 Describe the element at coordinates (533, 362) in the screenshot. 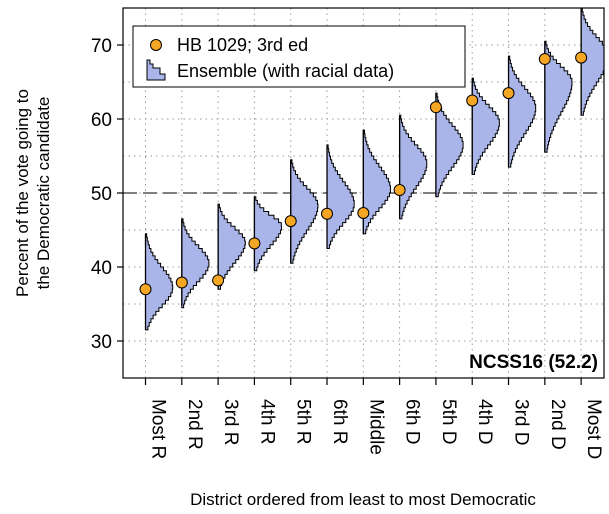

I see `chart-annotation: NCSS16 (52.2)` at that location.